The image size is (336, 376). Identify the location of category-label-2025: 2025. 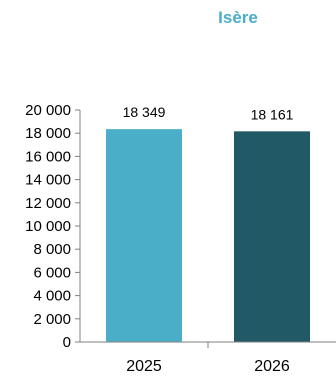
(144, 366).